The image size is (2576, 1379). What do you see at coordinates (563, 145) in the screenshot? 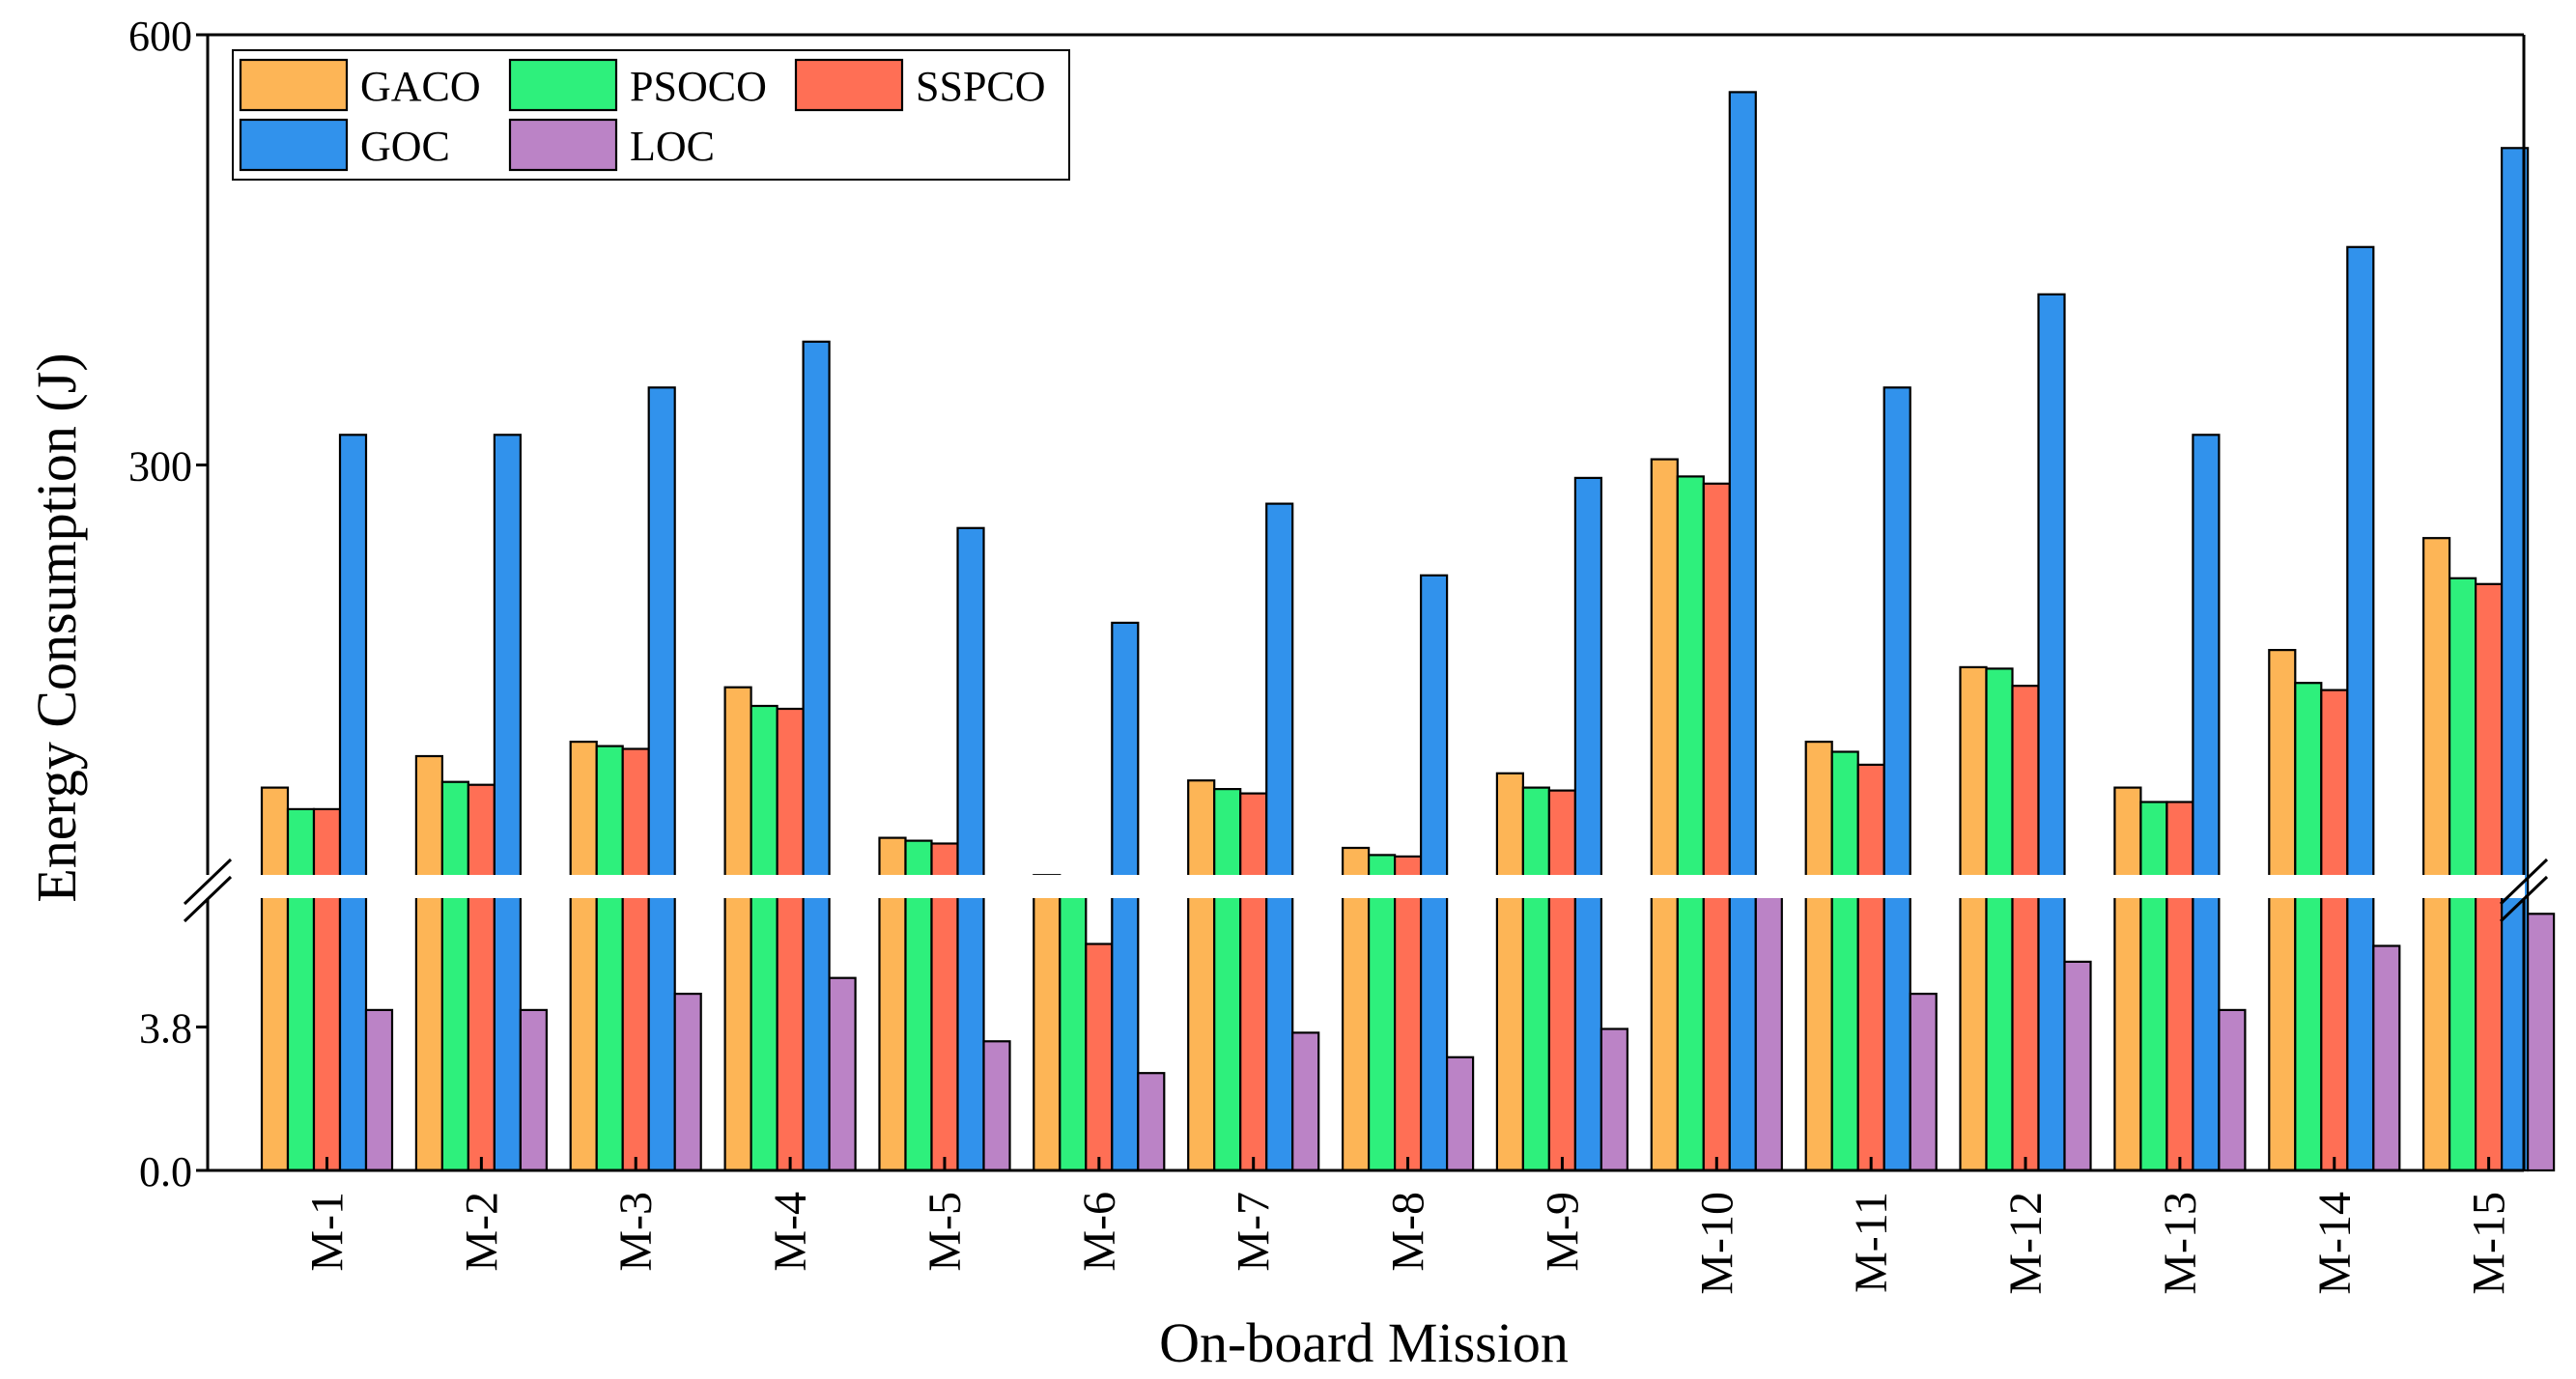
I see `legend-swatch-loc` at bounding box center [563, 145].